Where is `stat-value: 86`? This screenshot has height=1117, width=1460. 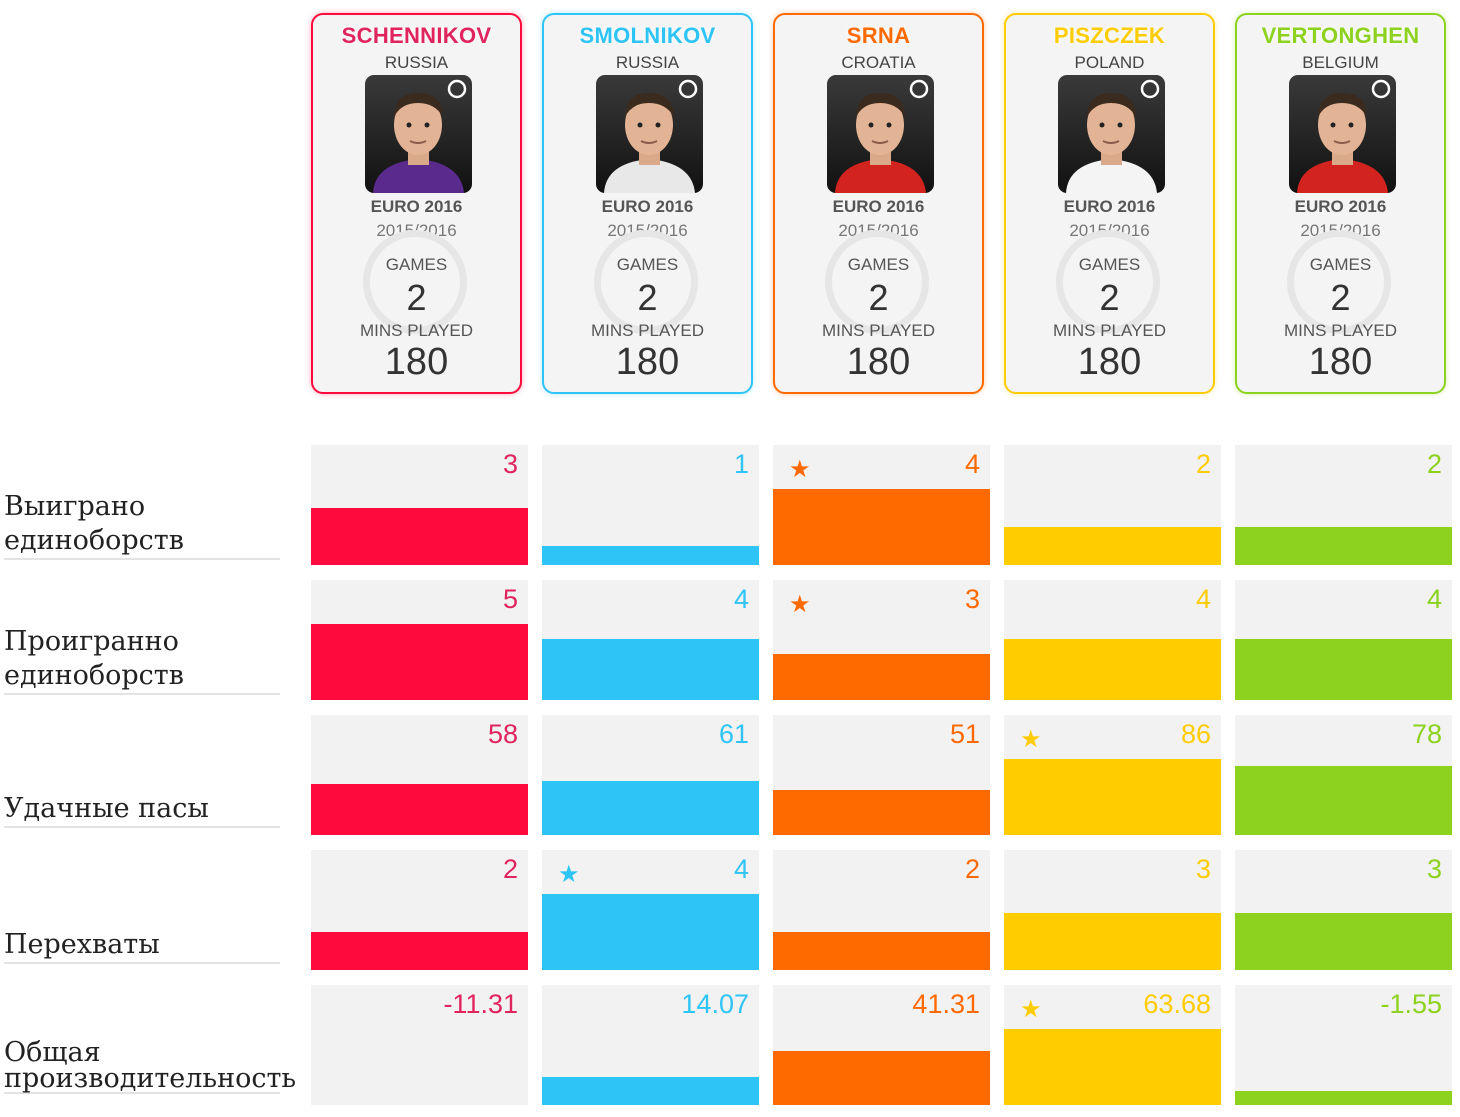 stat-value: 86 is located at coordinates (1195, 734).